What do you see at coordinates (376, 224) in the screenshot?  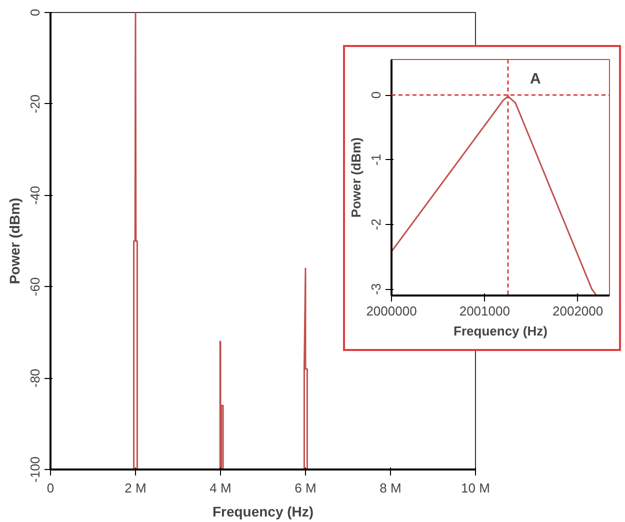 I see `y-tick-label: -2` at bounding box center [376, 224].